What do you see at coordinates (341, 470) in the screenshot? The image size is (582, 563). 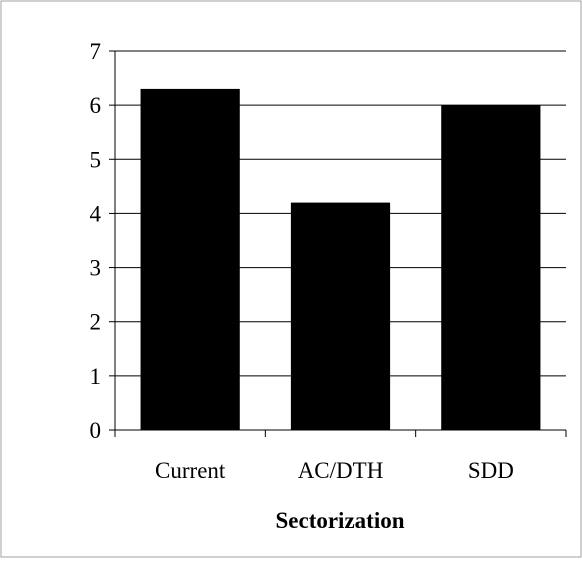 I see `x-category-label: AC/DTH` at bounding box center [341, 470].